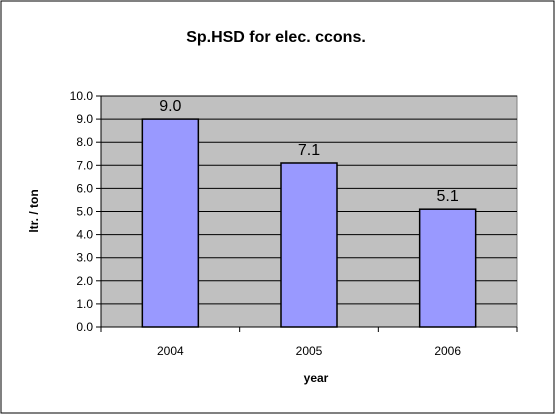 The image size is (555, 419). I want to click on data-label: 9.0, so click(170, 106).